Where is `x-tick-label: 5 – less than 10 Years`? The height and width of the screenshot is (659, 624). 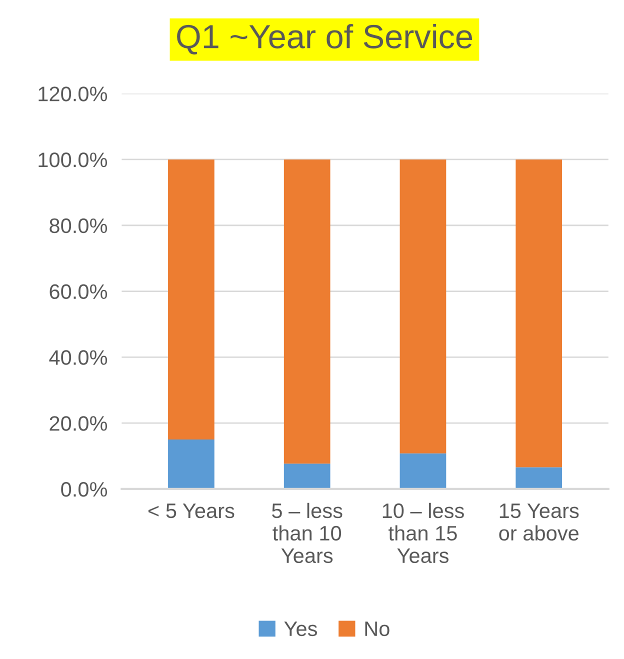 x-tick-label: 5 – less than 10 Years is located at coordinates (307, 533).